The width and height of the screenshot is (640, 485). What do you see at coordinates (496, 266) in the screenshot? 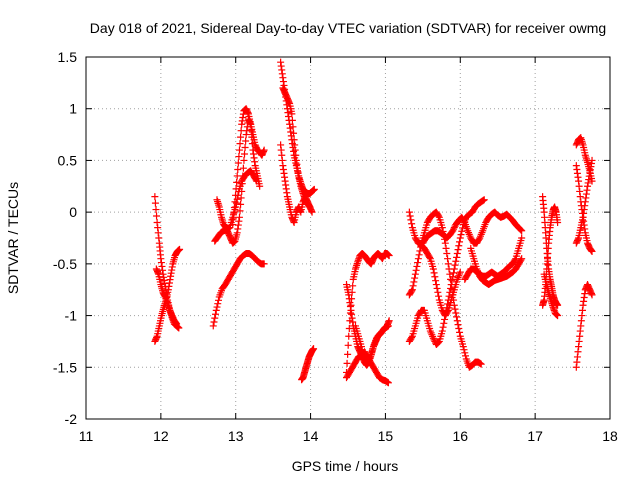
I see `series-s21` at bounding box center [496, 266].